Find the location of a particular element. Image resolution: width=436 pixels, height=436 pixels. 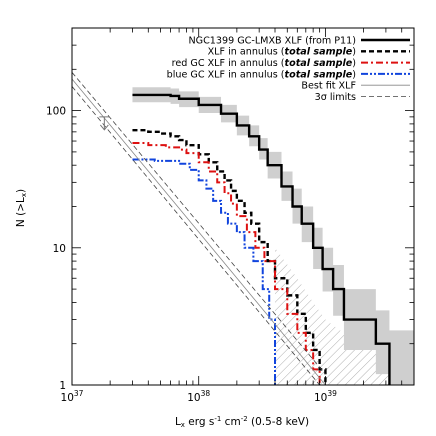

legend-label-p11: NGC1399 GC-LMXB XLF (from P11) is located at coordinates (272, 40).